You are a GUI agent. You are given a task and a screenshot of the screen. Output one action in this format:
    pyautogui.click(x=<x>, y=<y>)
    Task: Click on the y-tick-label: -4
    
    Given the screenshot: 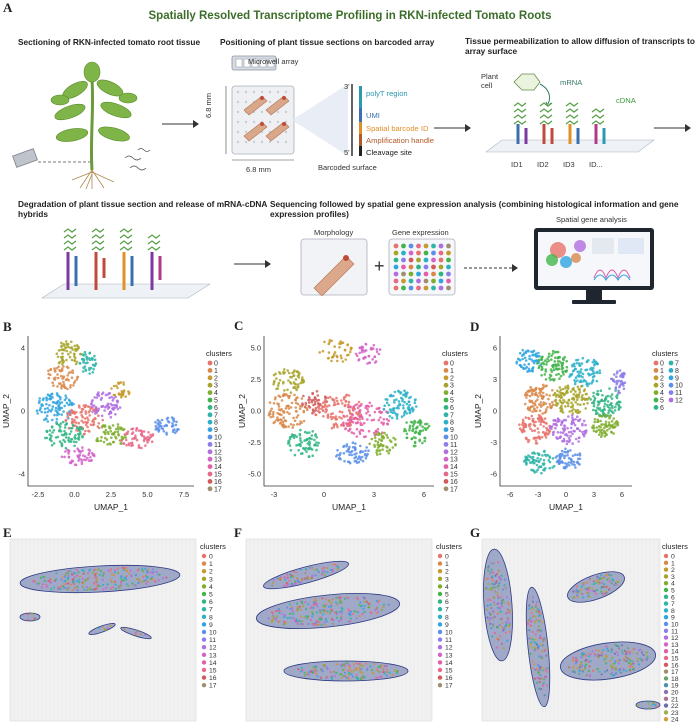 What is the action you would take?
    pyautogui.click(x=21, y=474)
    